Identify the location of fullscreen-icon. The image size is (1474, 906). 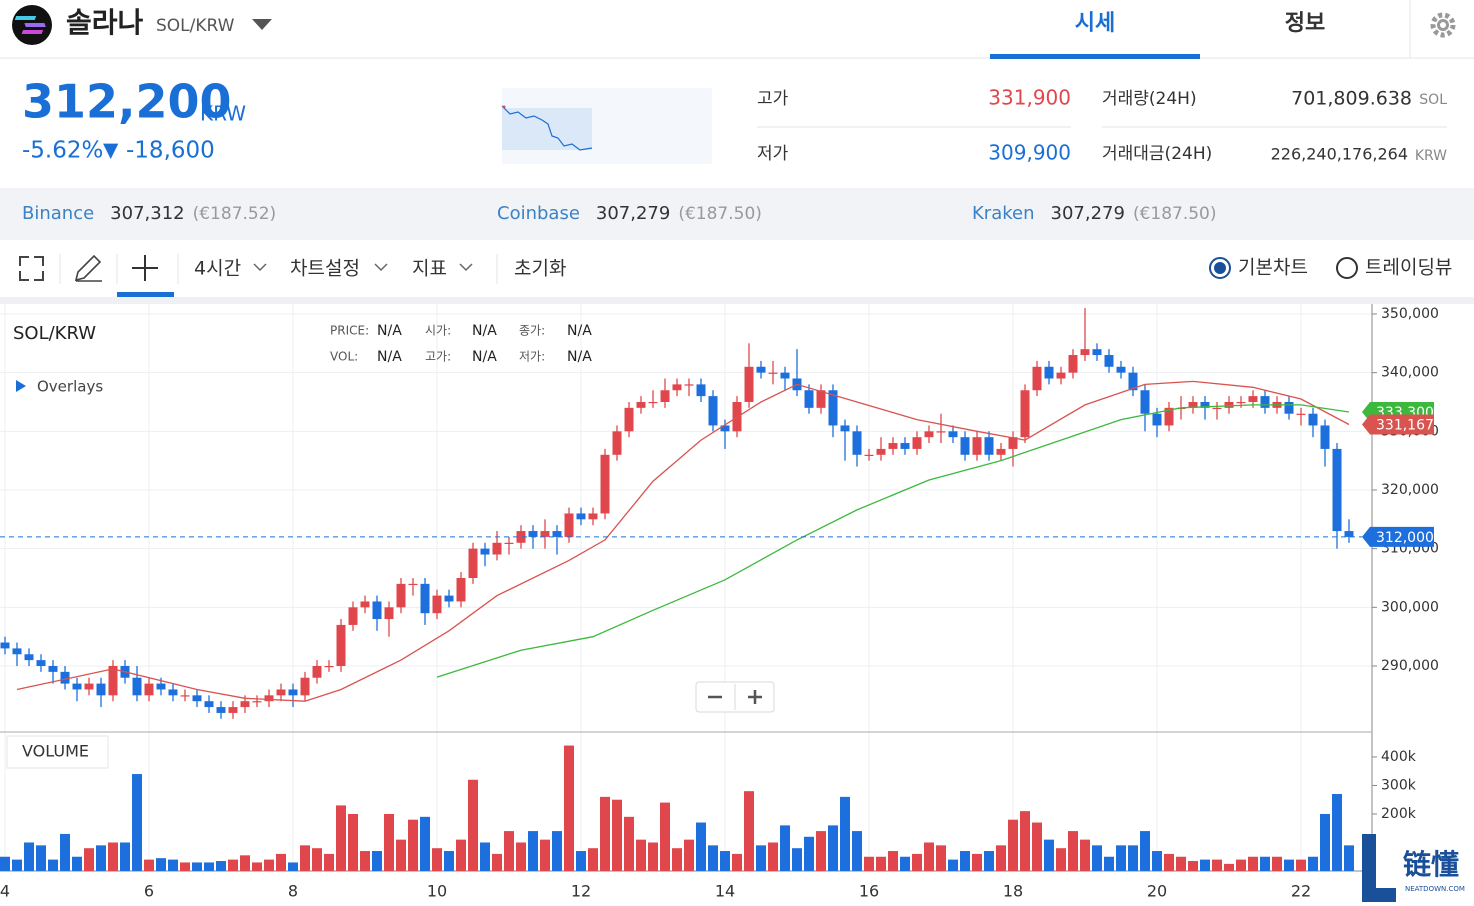
(31, 268).